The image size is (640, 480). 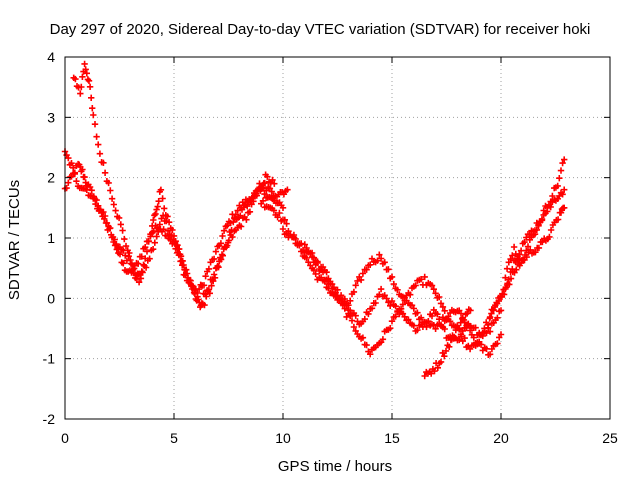 I want to click on x-axis-label: GPS time / hours, so click(x=335, y=466).